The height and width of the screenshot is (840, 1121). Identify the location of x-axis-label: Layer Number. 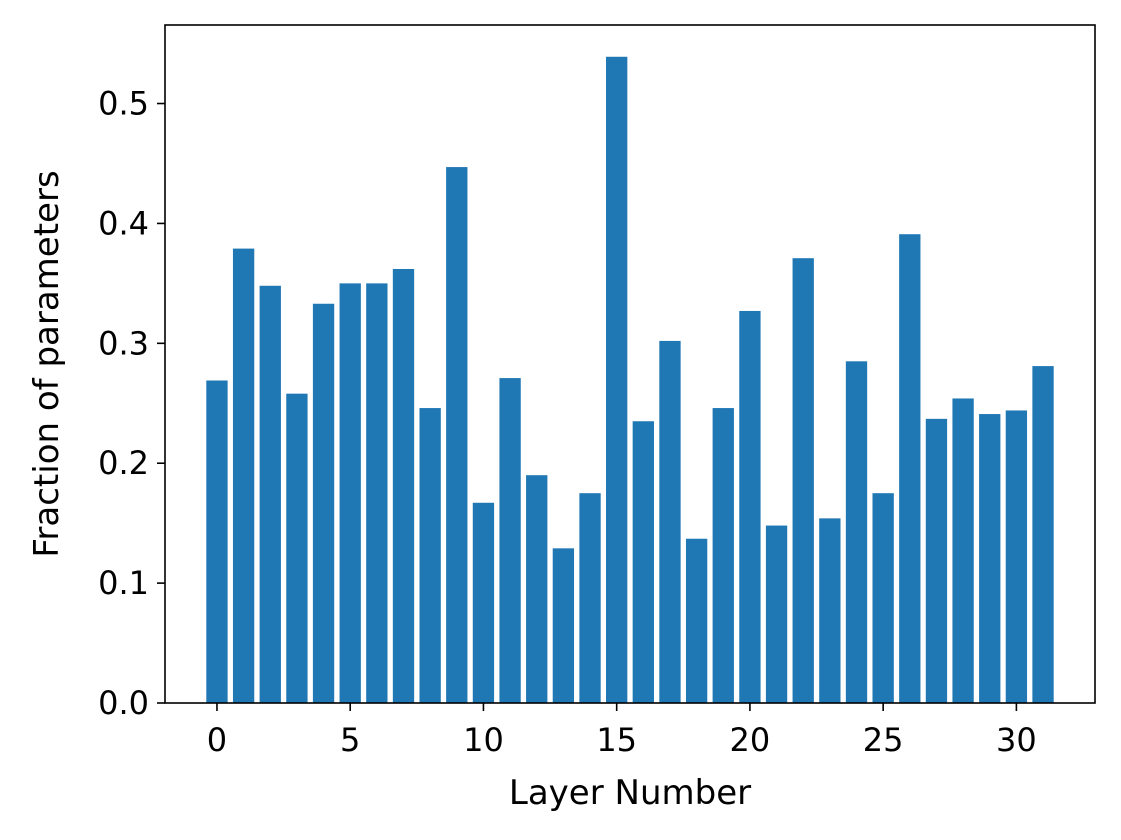
(630, 793).